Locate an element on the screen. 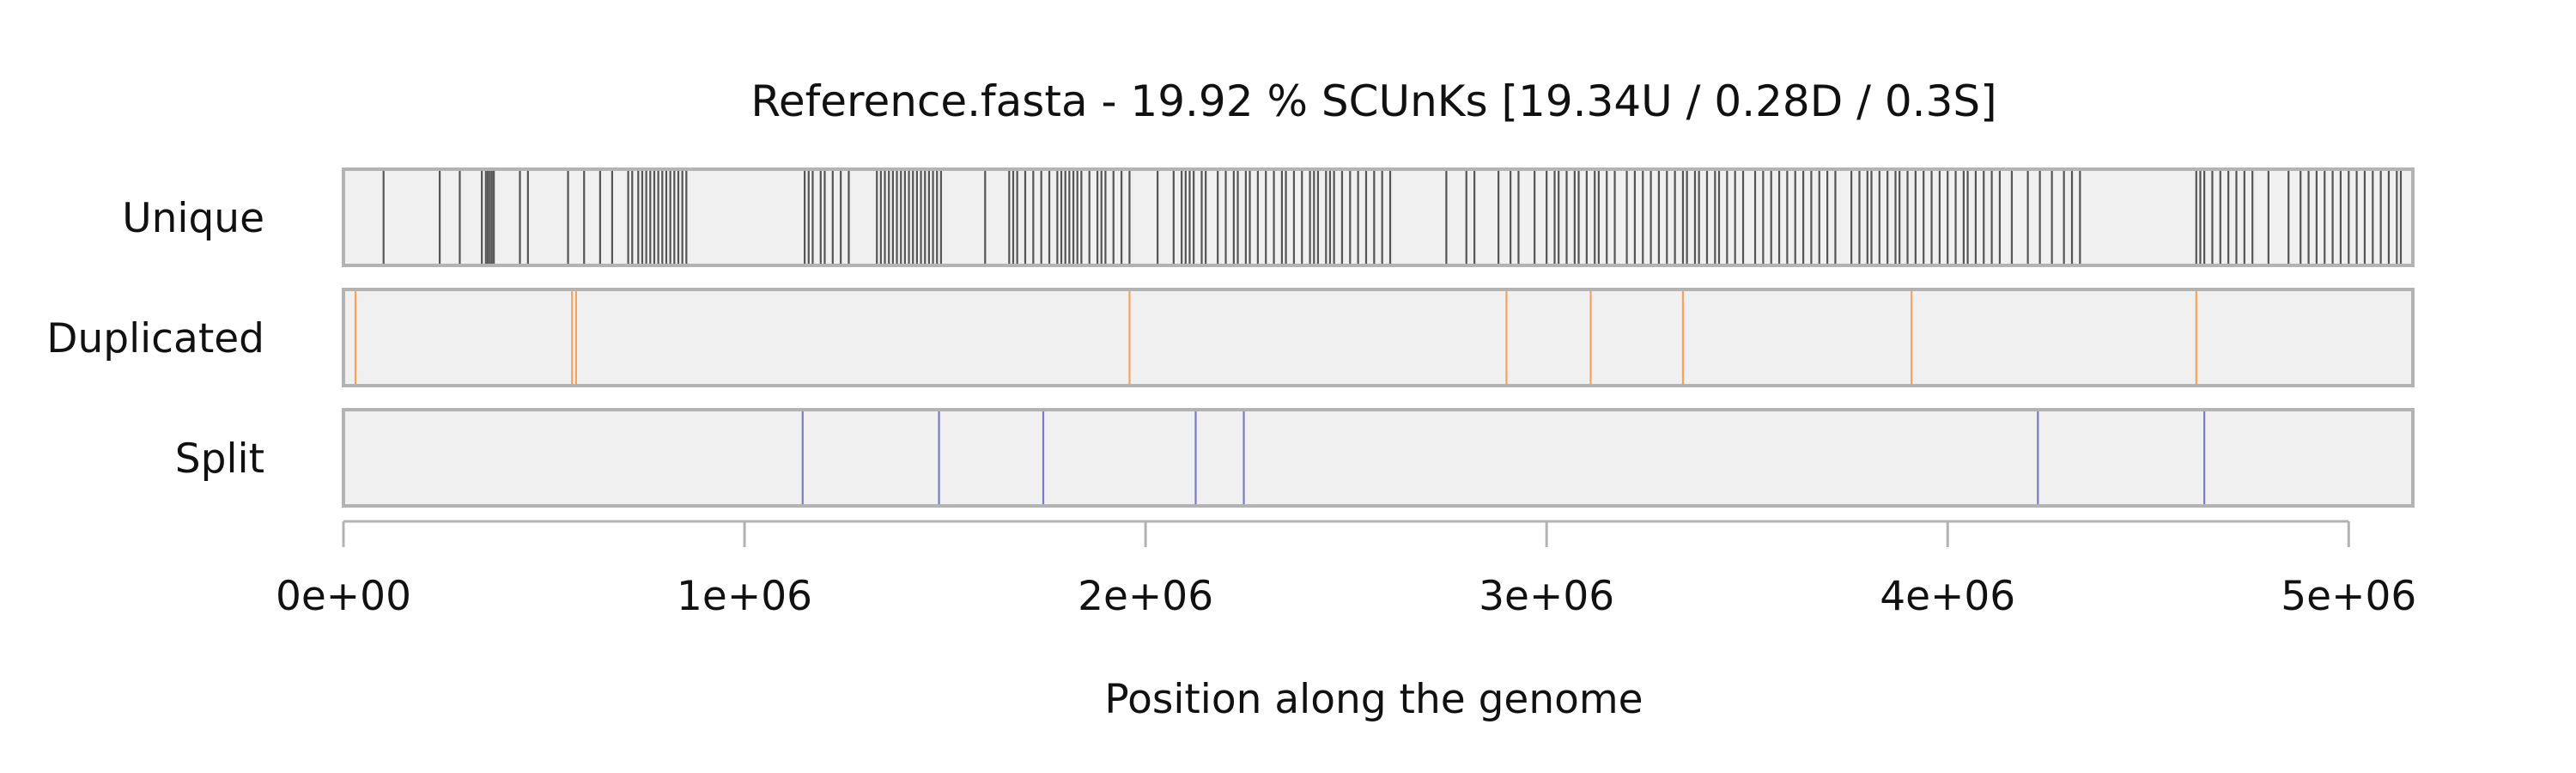 The height and width of the screenshot is (773, 2576). track-border-duplicated is located at coordinates (1378, 337).